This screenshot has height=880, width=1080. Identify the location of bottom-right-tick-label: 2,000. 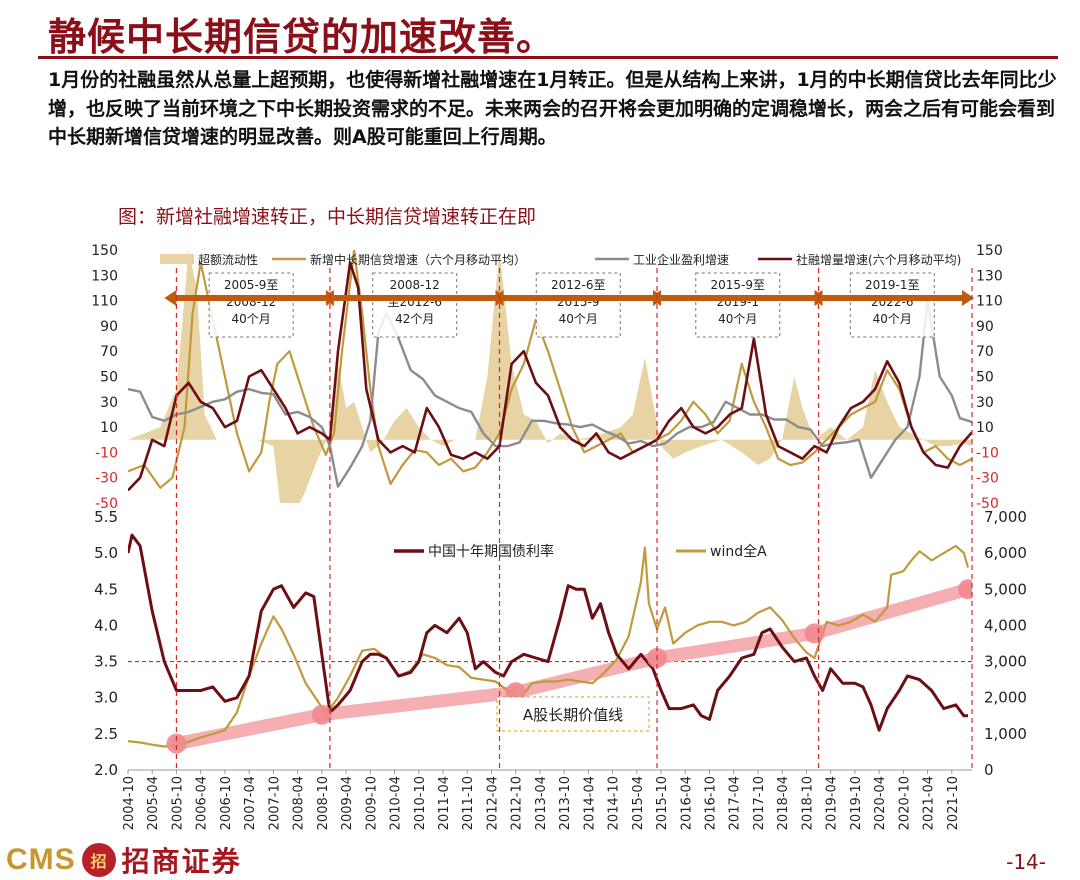
(1005, 698).